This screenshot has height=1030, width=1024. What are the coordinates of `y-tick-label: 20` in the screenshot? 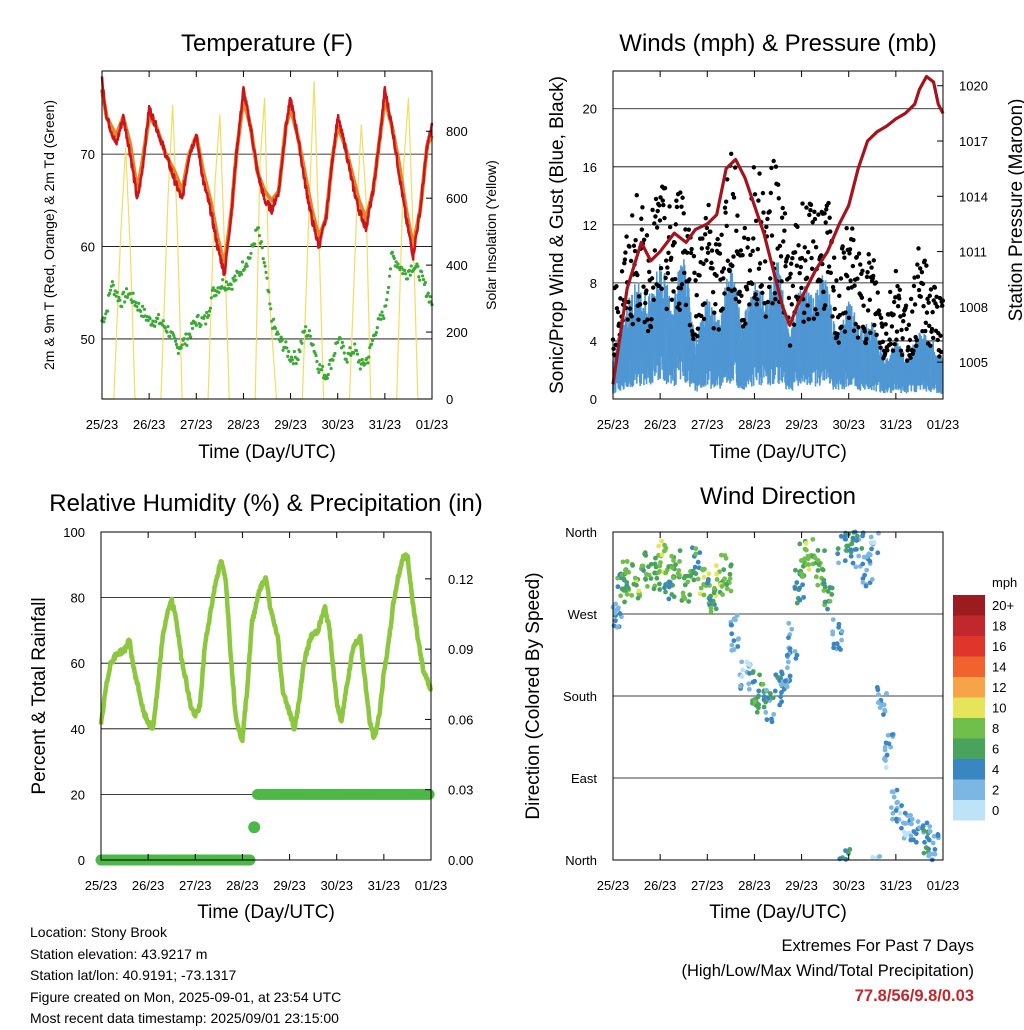 It's located at (78, 794).